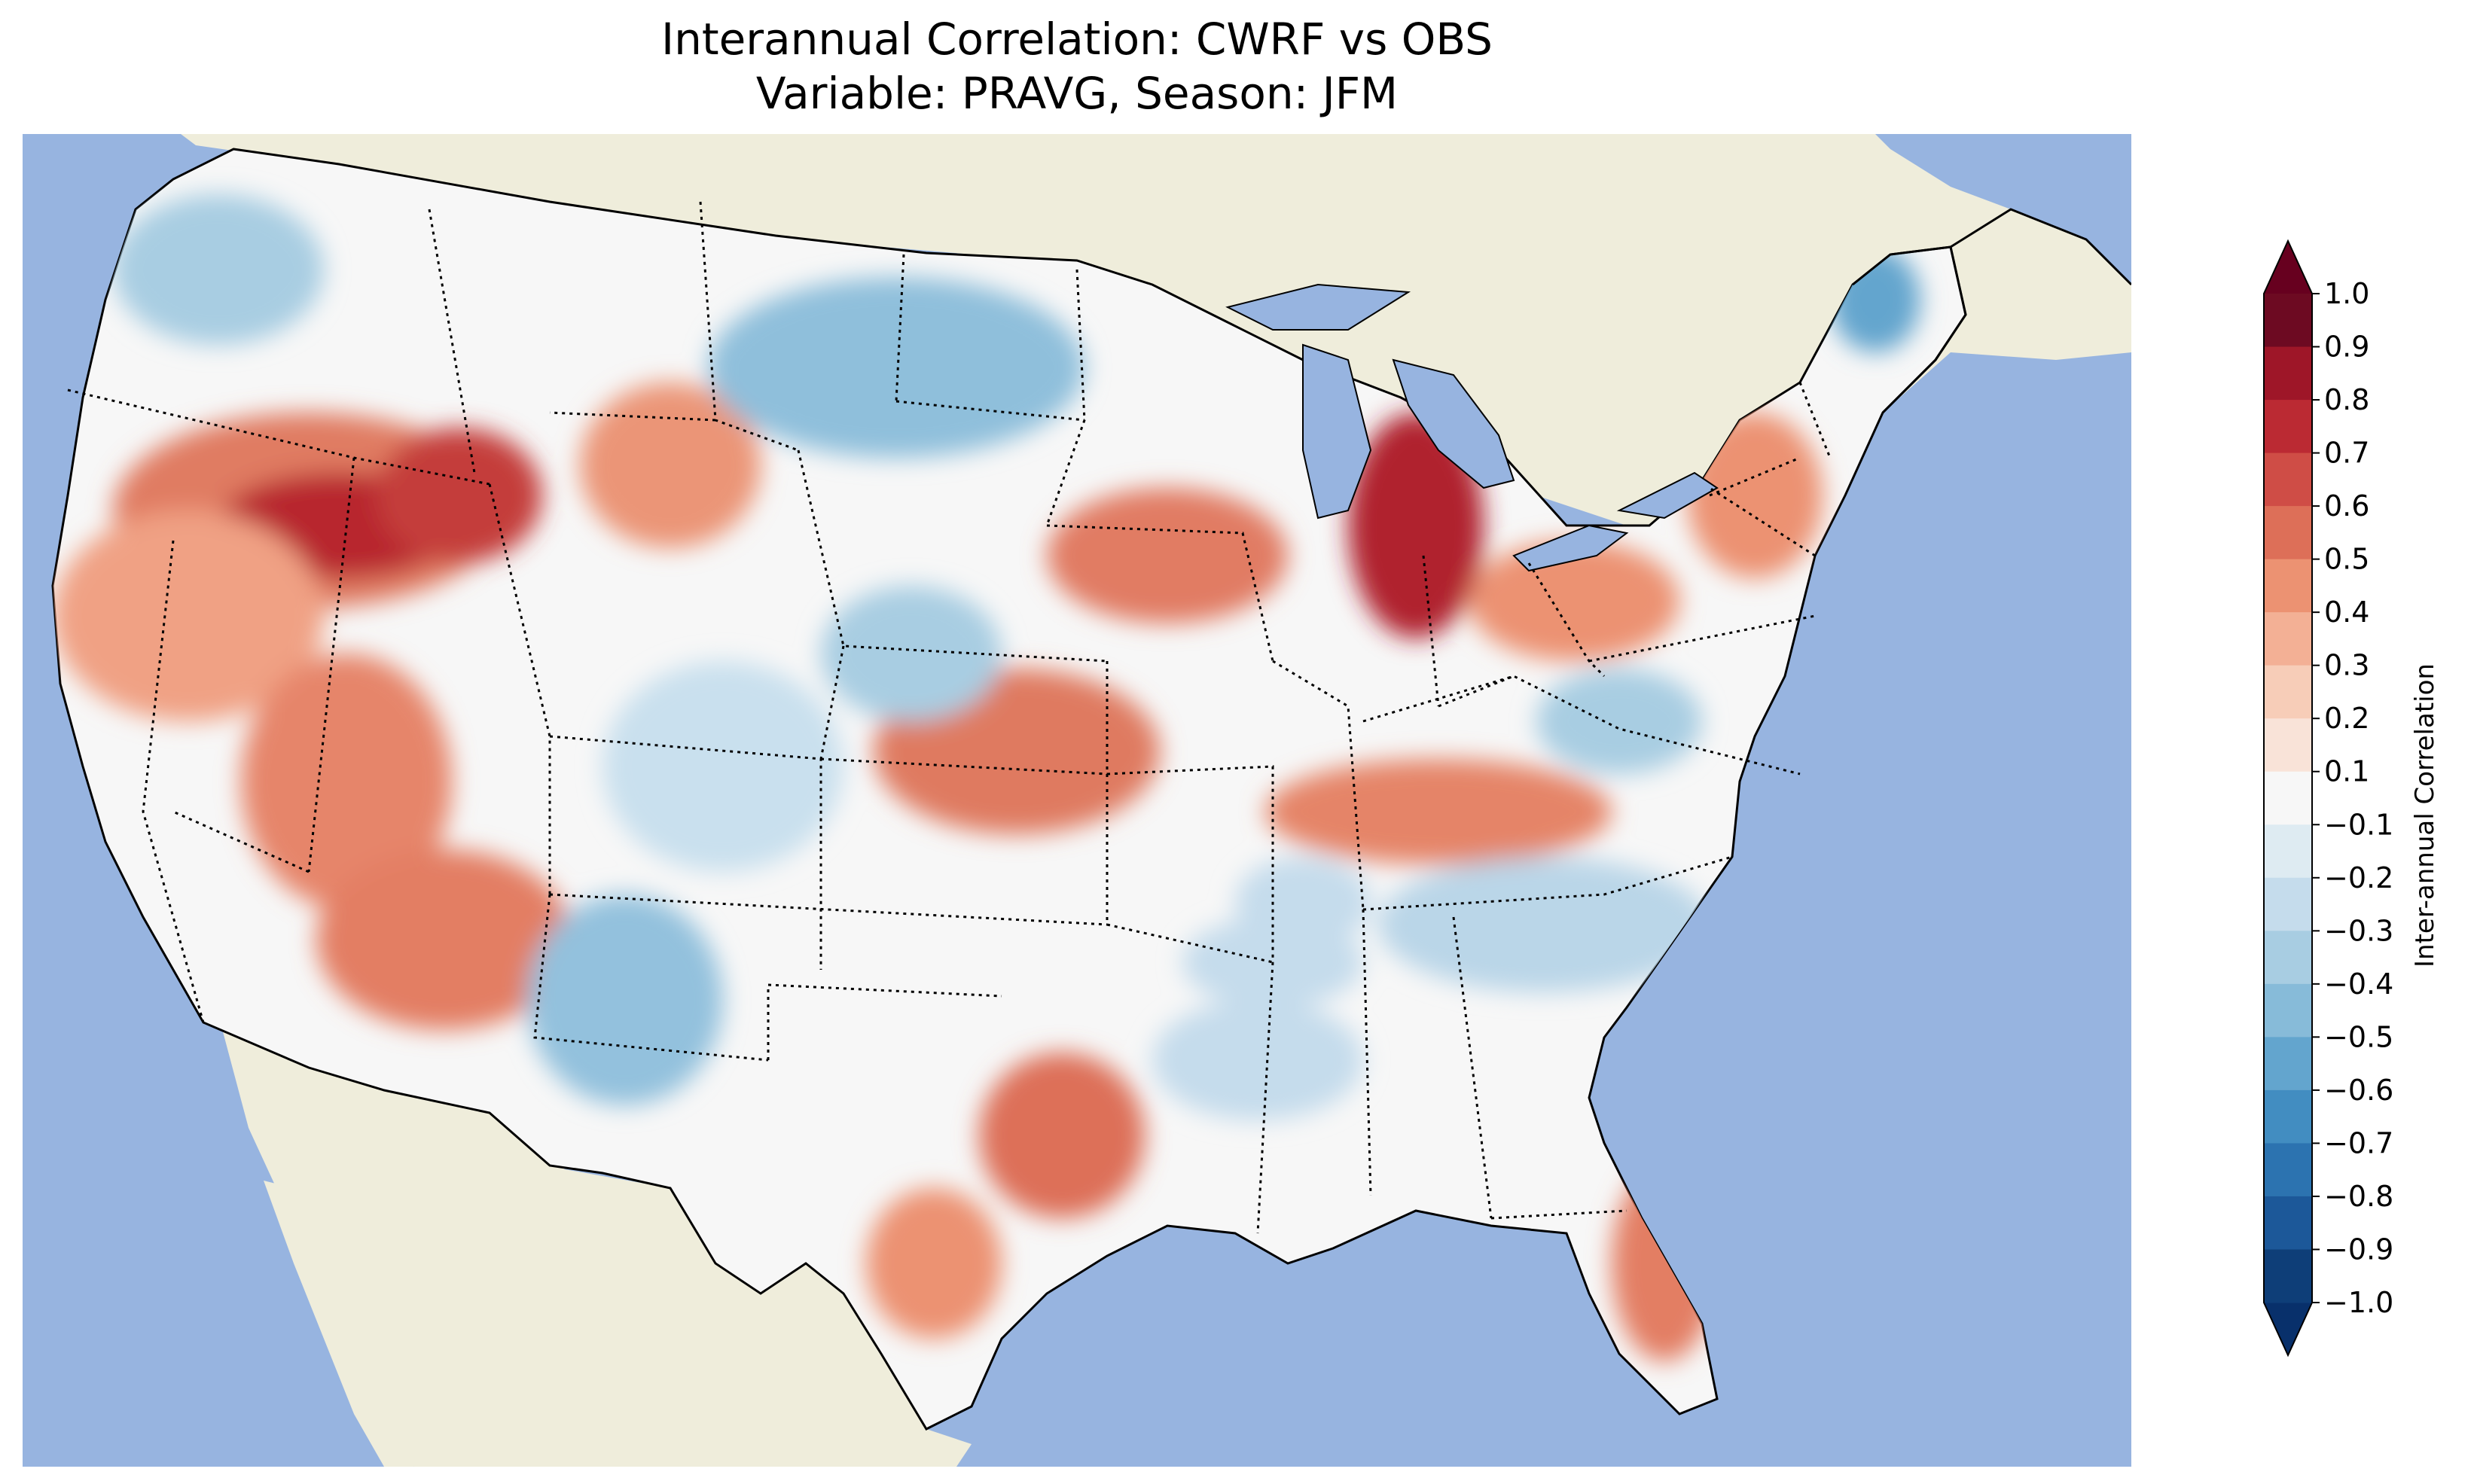  Describe the element at coordinates (2346, 718) in the screenshot. I see `colorbar-tick-label: 0.2` at that location.